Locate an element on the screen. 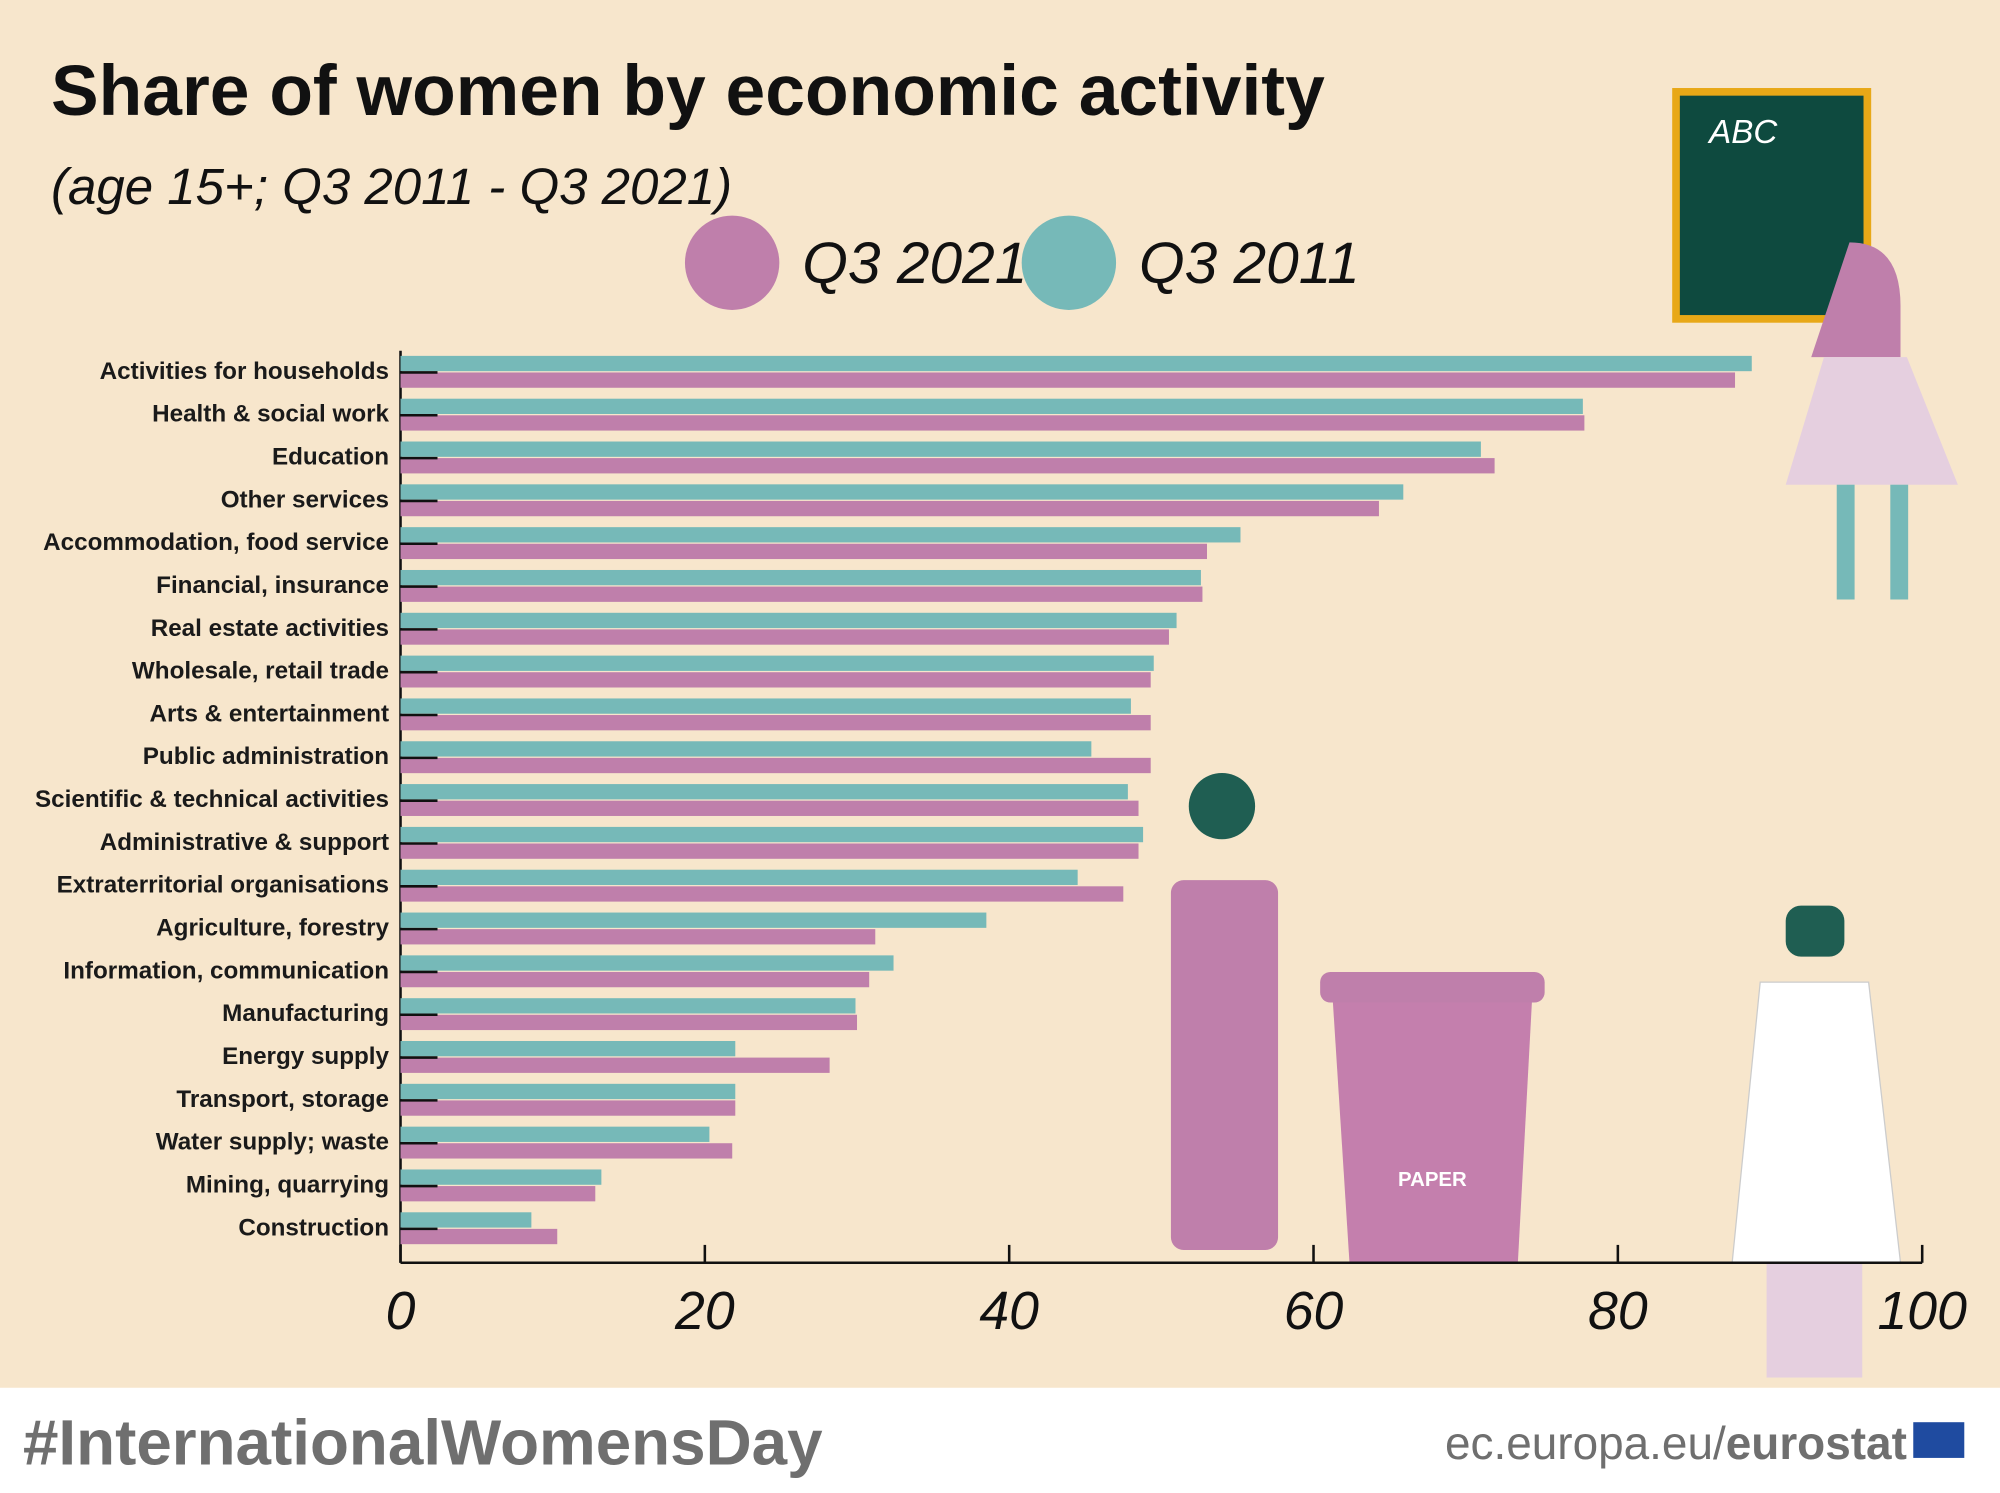 The height and width of the screenshot is (1493, 2000). y-tick-label: Energy supply is located at coordinates (305, 1056).